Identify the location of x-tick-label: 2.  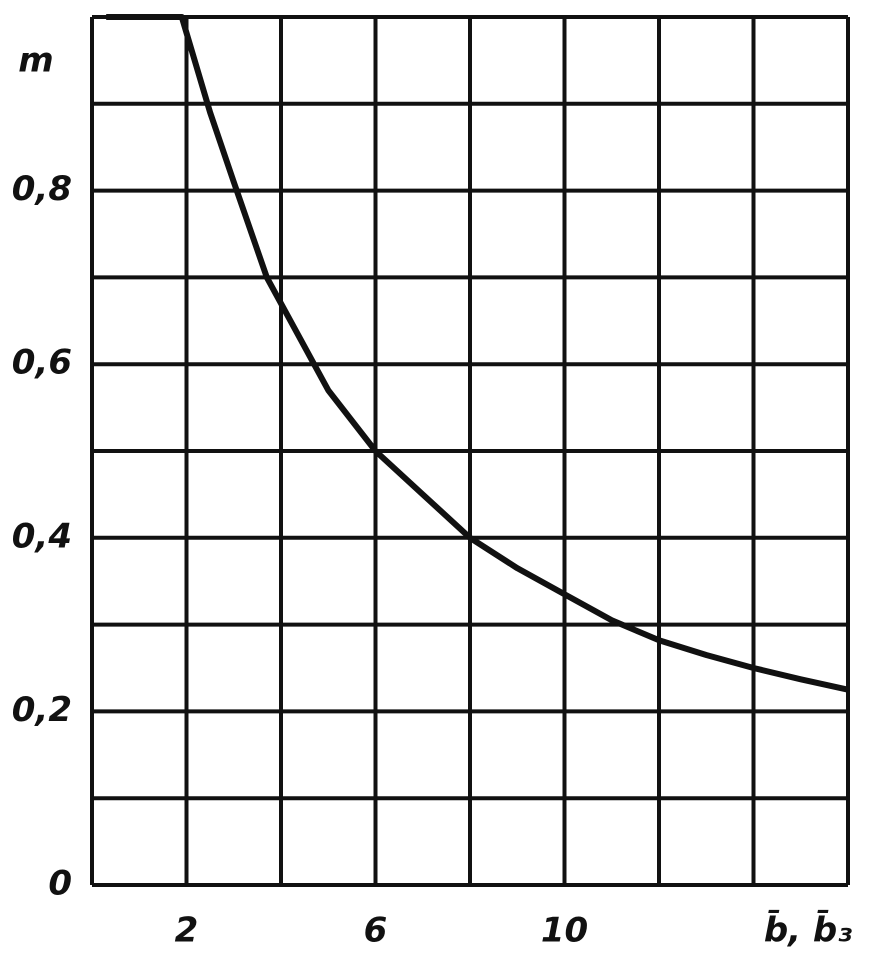
(187, 931).